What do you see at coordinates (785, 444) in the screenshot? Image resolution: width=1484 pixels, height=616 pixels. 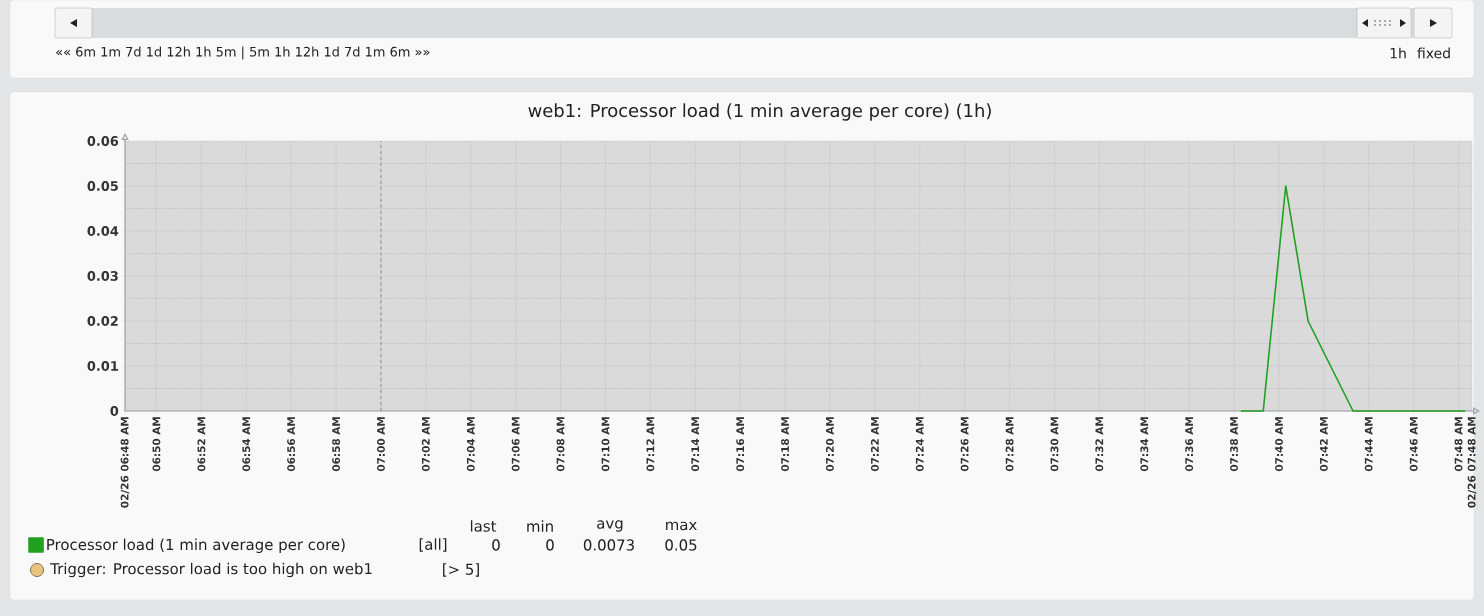 I see `x-tick-label: 07:18 AM` at bounding box center [785, 444].